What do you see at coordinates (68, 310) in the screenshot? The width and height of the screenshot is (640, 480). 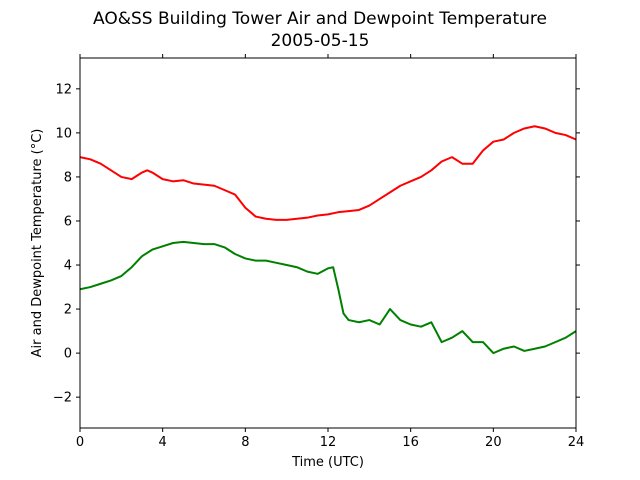 I see `y-tick-label: 2` at bounding box center [68, 310].